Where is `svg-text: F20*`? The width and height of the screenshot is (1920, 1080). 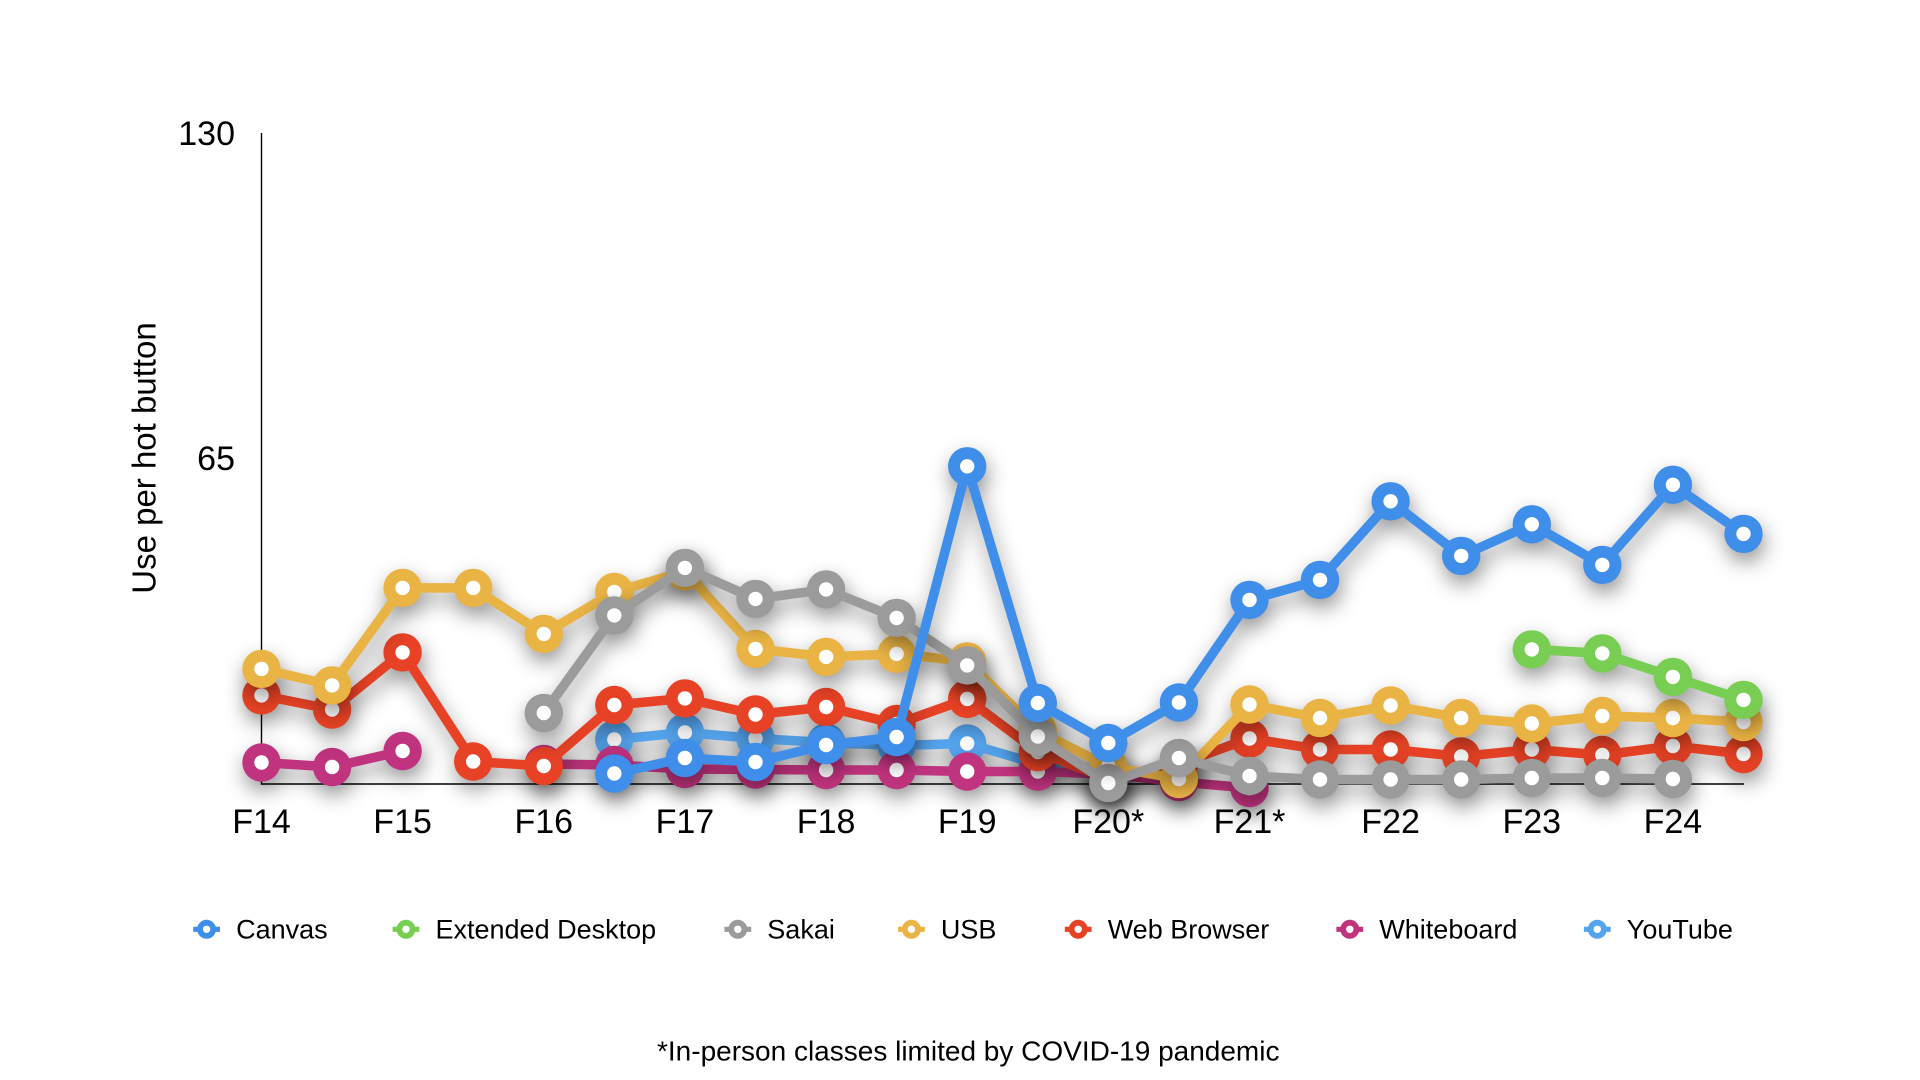 svg-text: F20* is located at coordinates (1108, 822).